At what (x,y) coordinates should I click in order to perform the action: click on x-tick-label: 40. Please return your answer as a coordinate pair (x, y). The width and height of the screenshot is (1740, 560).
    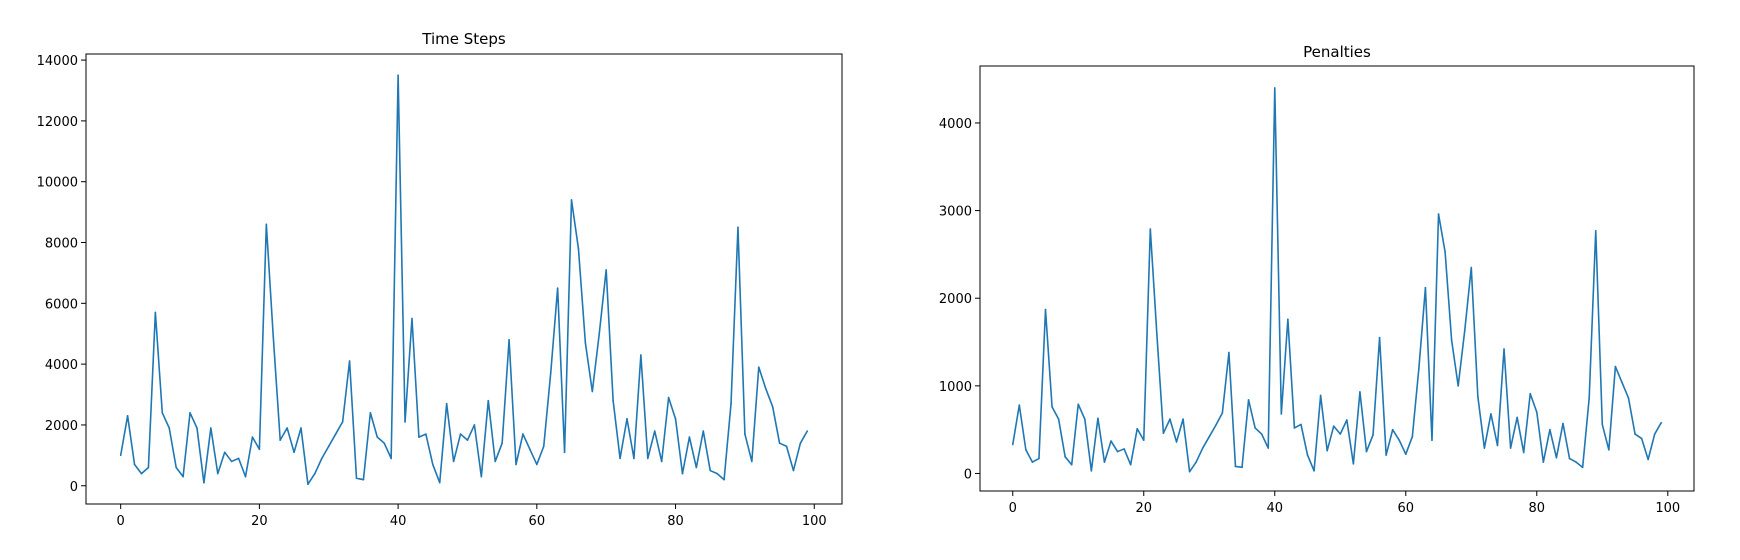
    Looking at the image, I should click on (398, 521).